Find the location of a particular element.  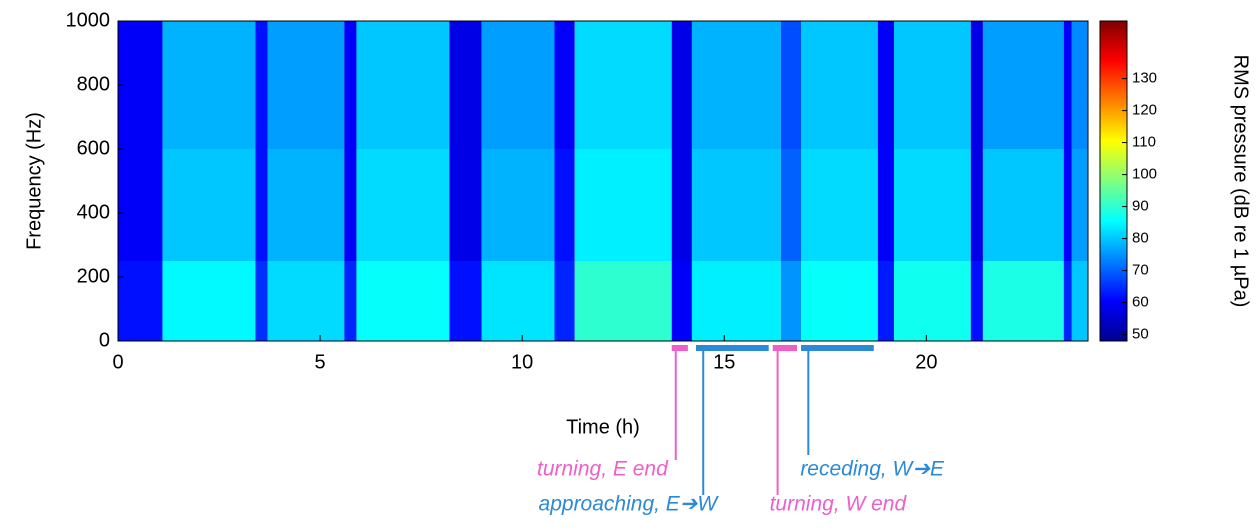

colorbar-tick-label: 120 is located at coordinates (1144, 110).